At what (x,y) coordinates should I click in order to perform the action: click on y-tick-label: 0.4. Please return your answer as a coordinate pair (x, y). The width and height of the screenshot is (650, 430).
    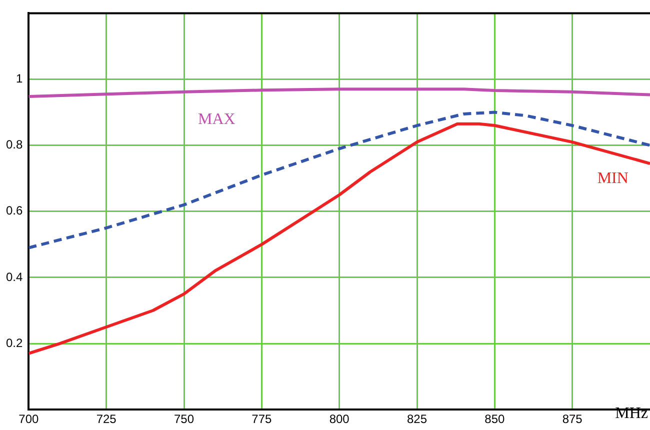
    Looking at the image, I should click on (14, 277).